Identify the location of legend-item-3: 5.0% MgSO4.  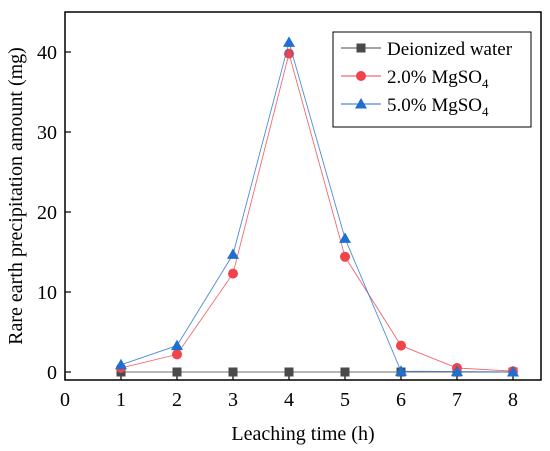
(415, 107).